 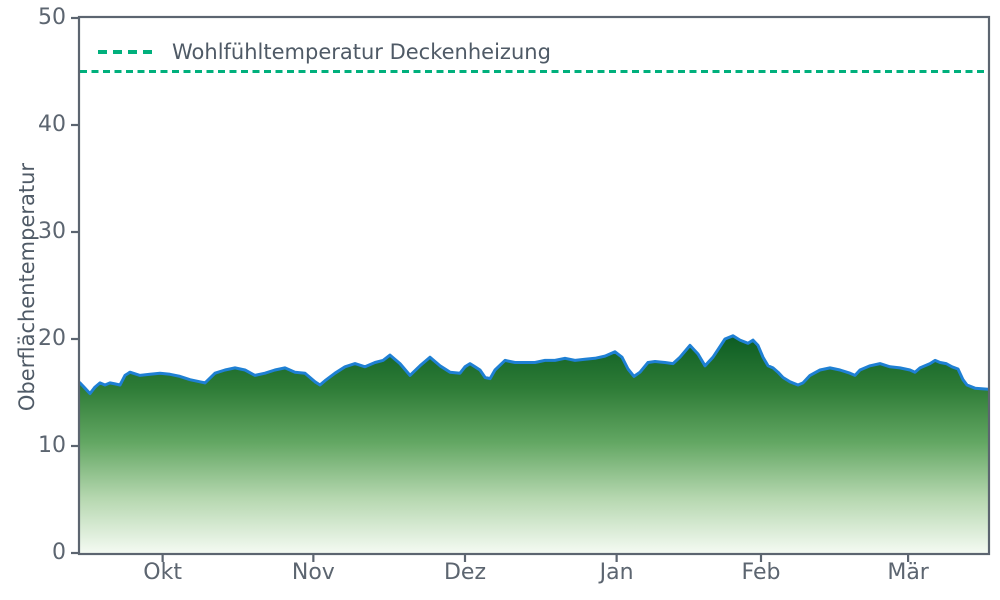 I want to click on temperature-line, so click(x=534, y=365).